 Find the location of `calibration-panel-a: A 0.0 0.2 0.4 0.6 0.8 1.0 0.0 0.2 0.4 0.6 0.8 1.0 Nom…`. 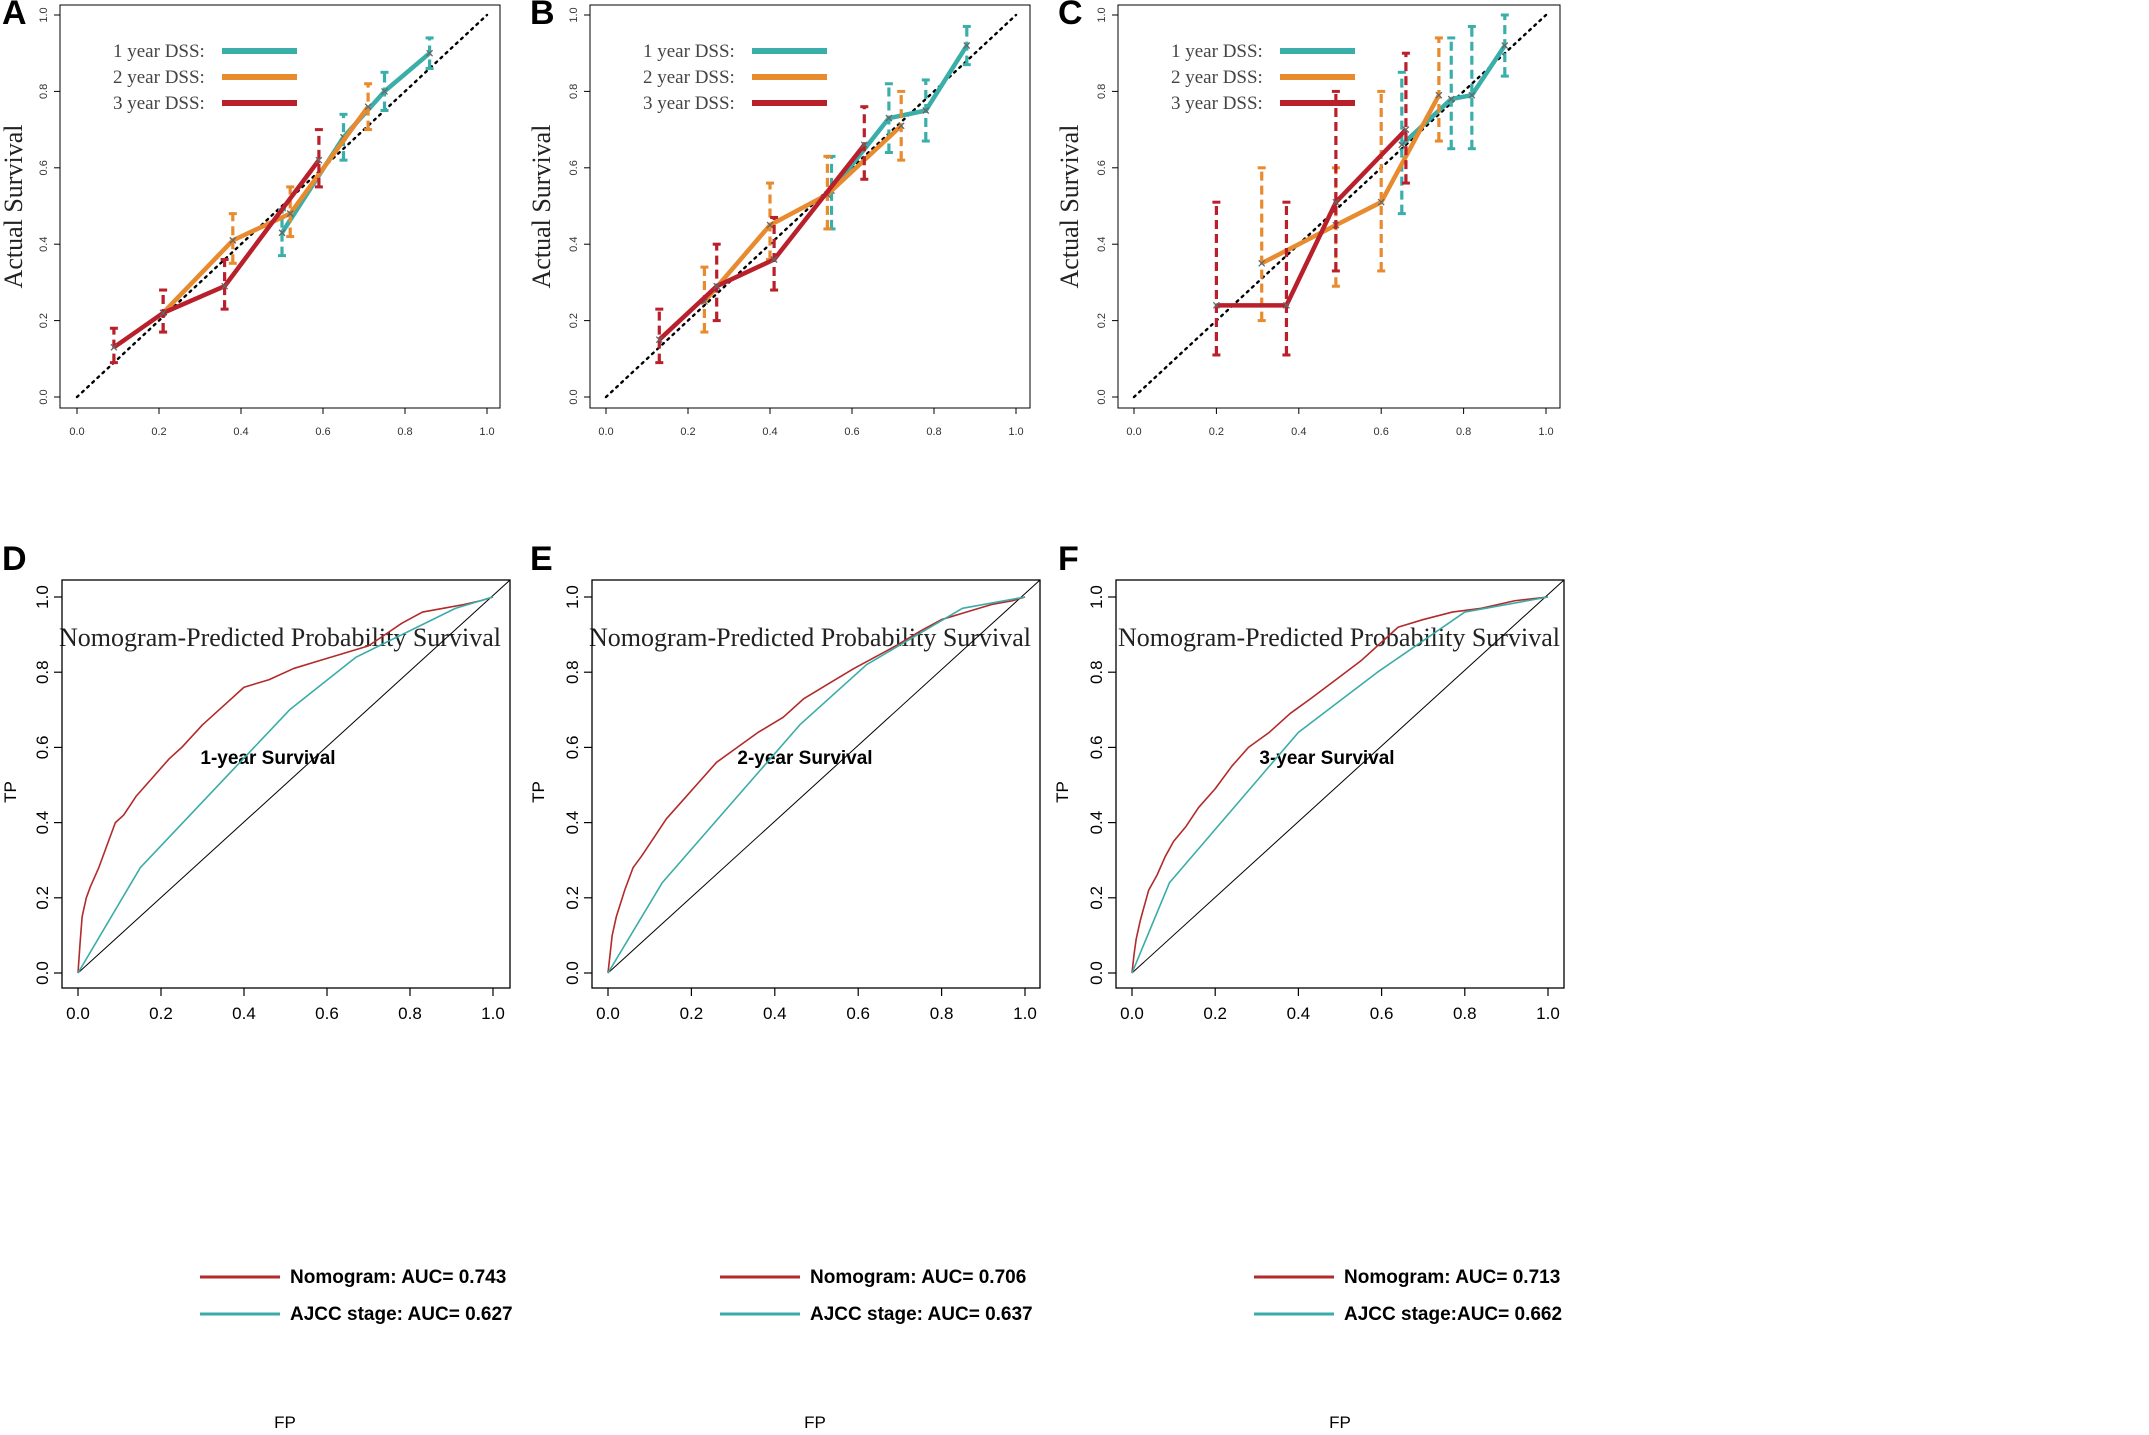

calibration-panel-a: A 0.0 0.2 0.4 0.6 0.8 1.0 0.0 0.2 0.4 0.6 0.8 1.0 Nom… is located at coordinates (250, 326).